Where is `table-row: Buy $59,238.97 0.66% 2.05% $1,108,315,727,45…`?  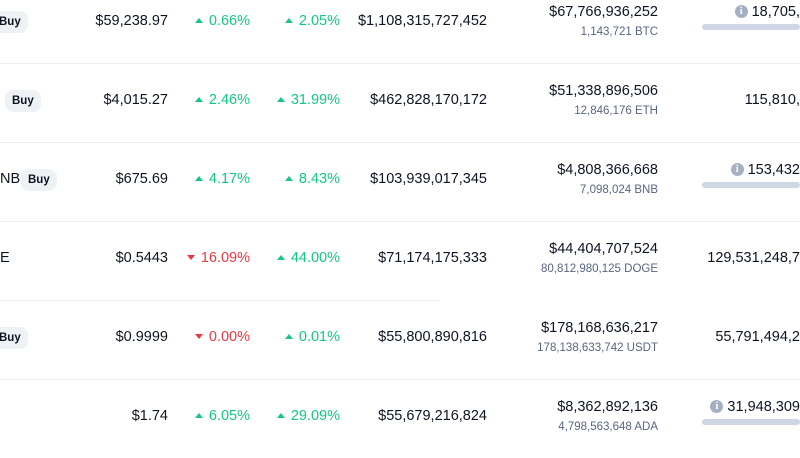 table-row: Buy $59,238.97 0.66% 2.05% $1,108,315,727,45… is located at coordinates (400, 30).